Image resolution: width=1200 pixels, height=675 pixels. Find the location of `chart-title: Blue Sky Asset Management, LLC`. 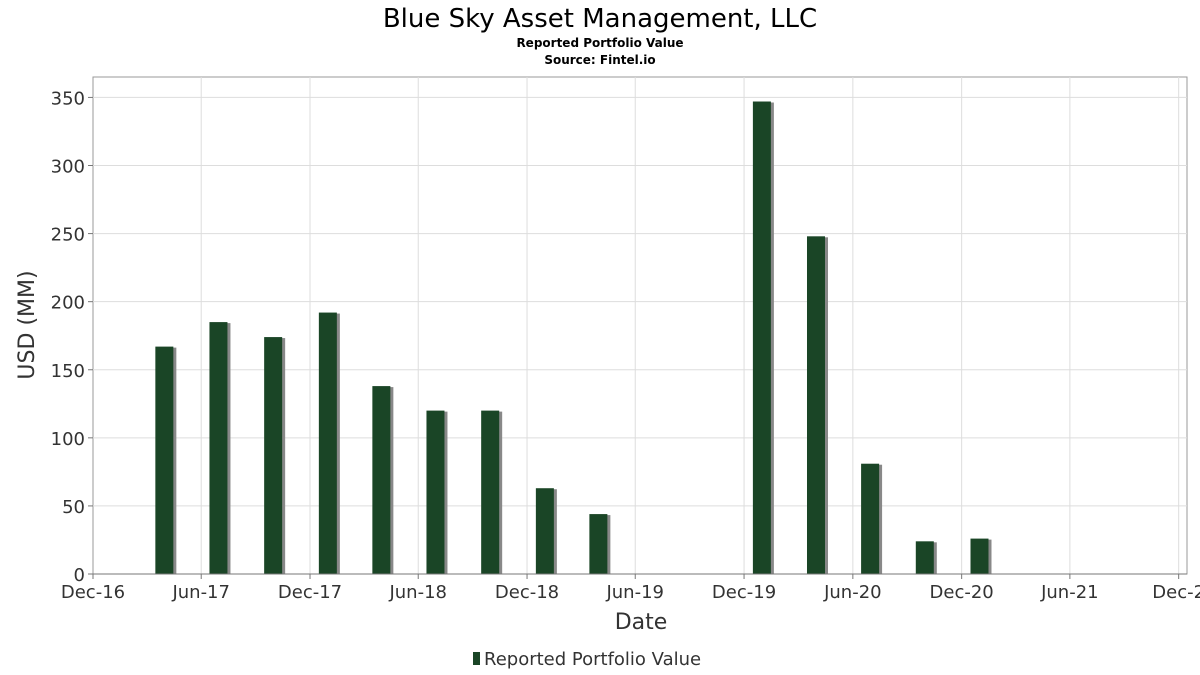

chart-title: Blue Sky Asset Management, LLC is located at coordinates (600, 19).